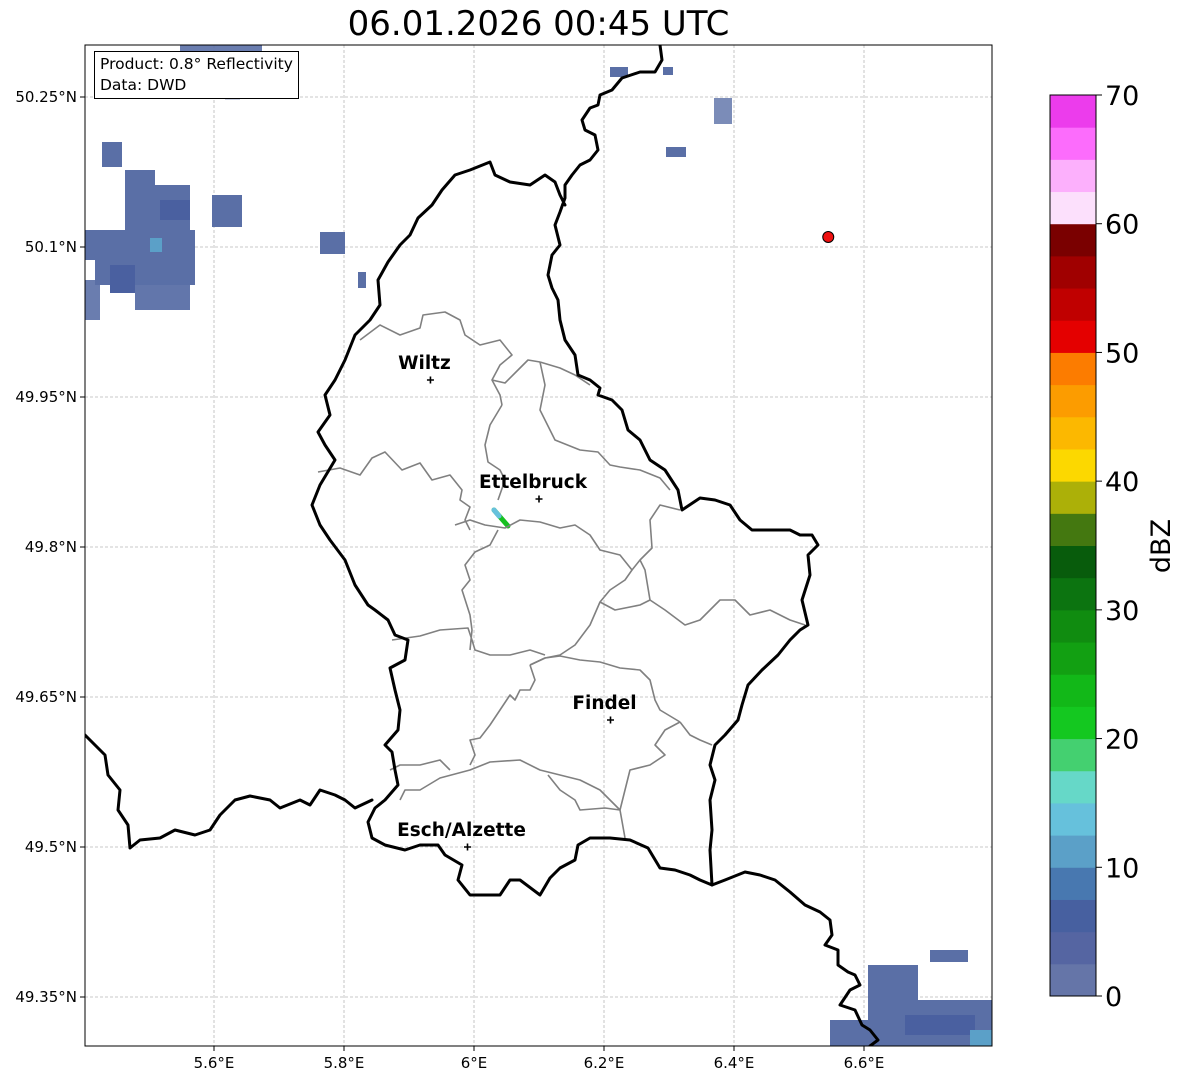 The width and height of the screenshot is (1184, 1081). Describe the element at coordinates (51, 547) in the screenshot. I see `lat-tick-label: 49.8°N` at that location.